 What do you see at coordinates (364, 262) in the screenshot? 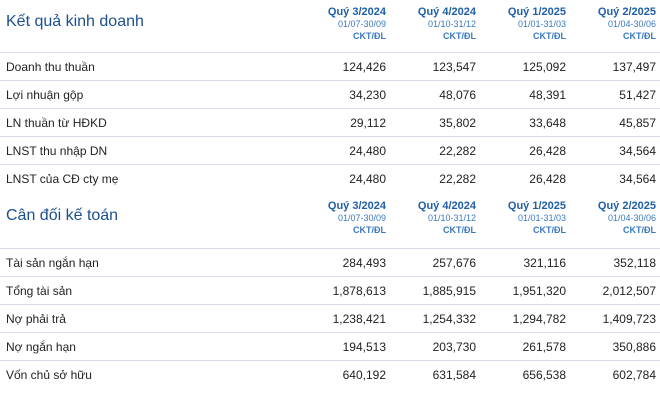
I see `row-value: 284,493` at bounding box center [364, 262].